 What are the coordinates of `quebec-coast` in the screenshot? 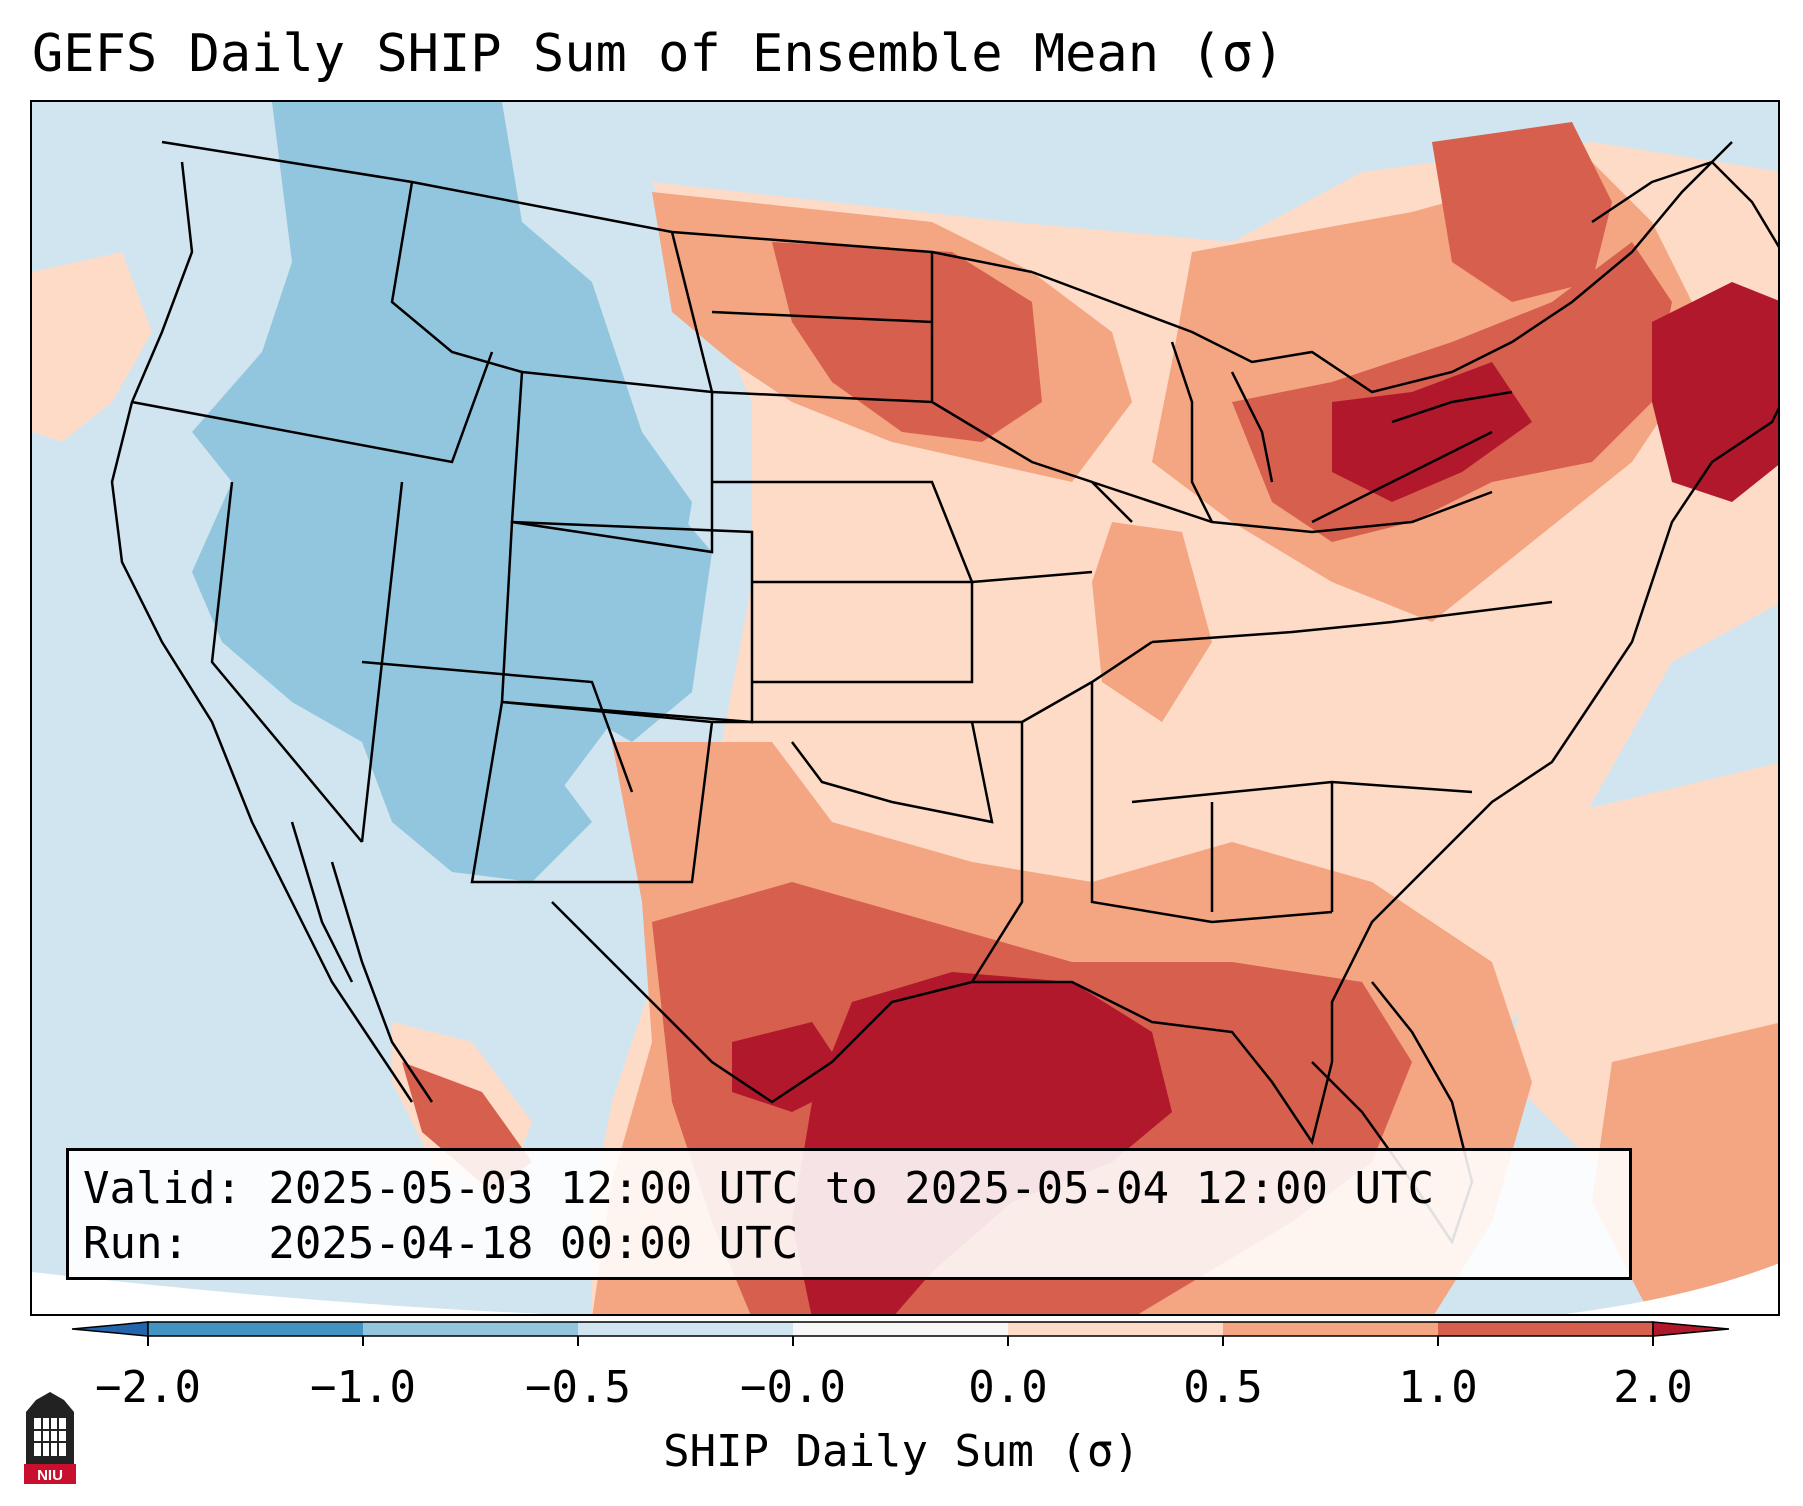 It's located at (1684, 204).